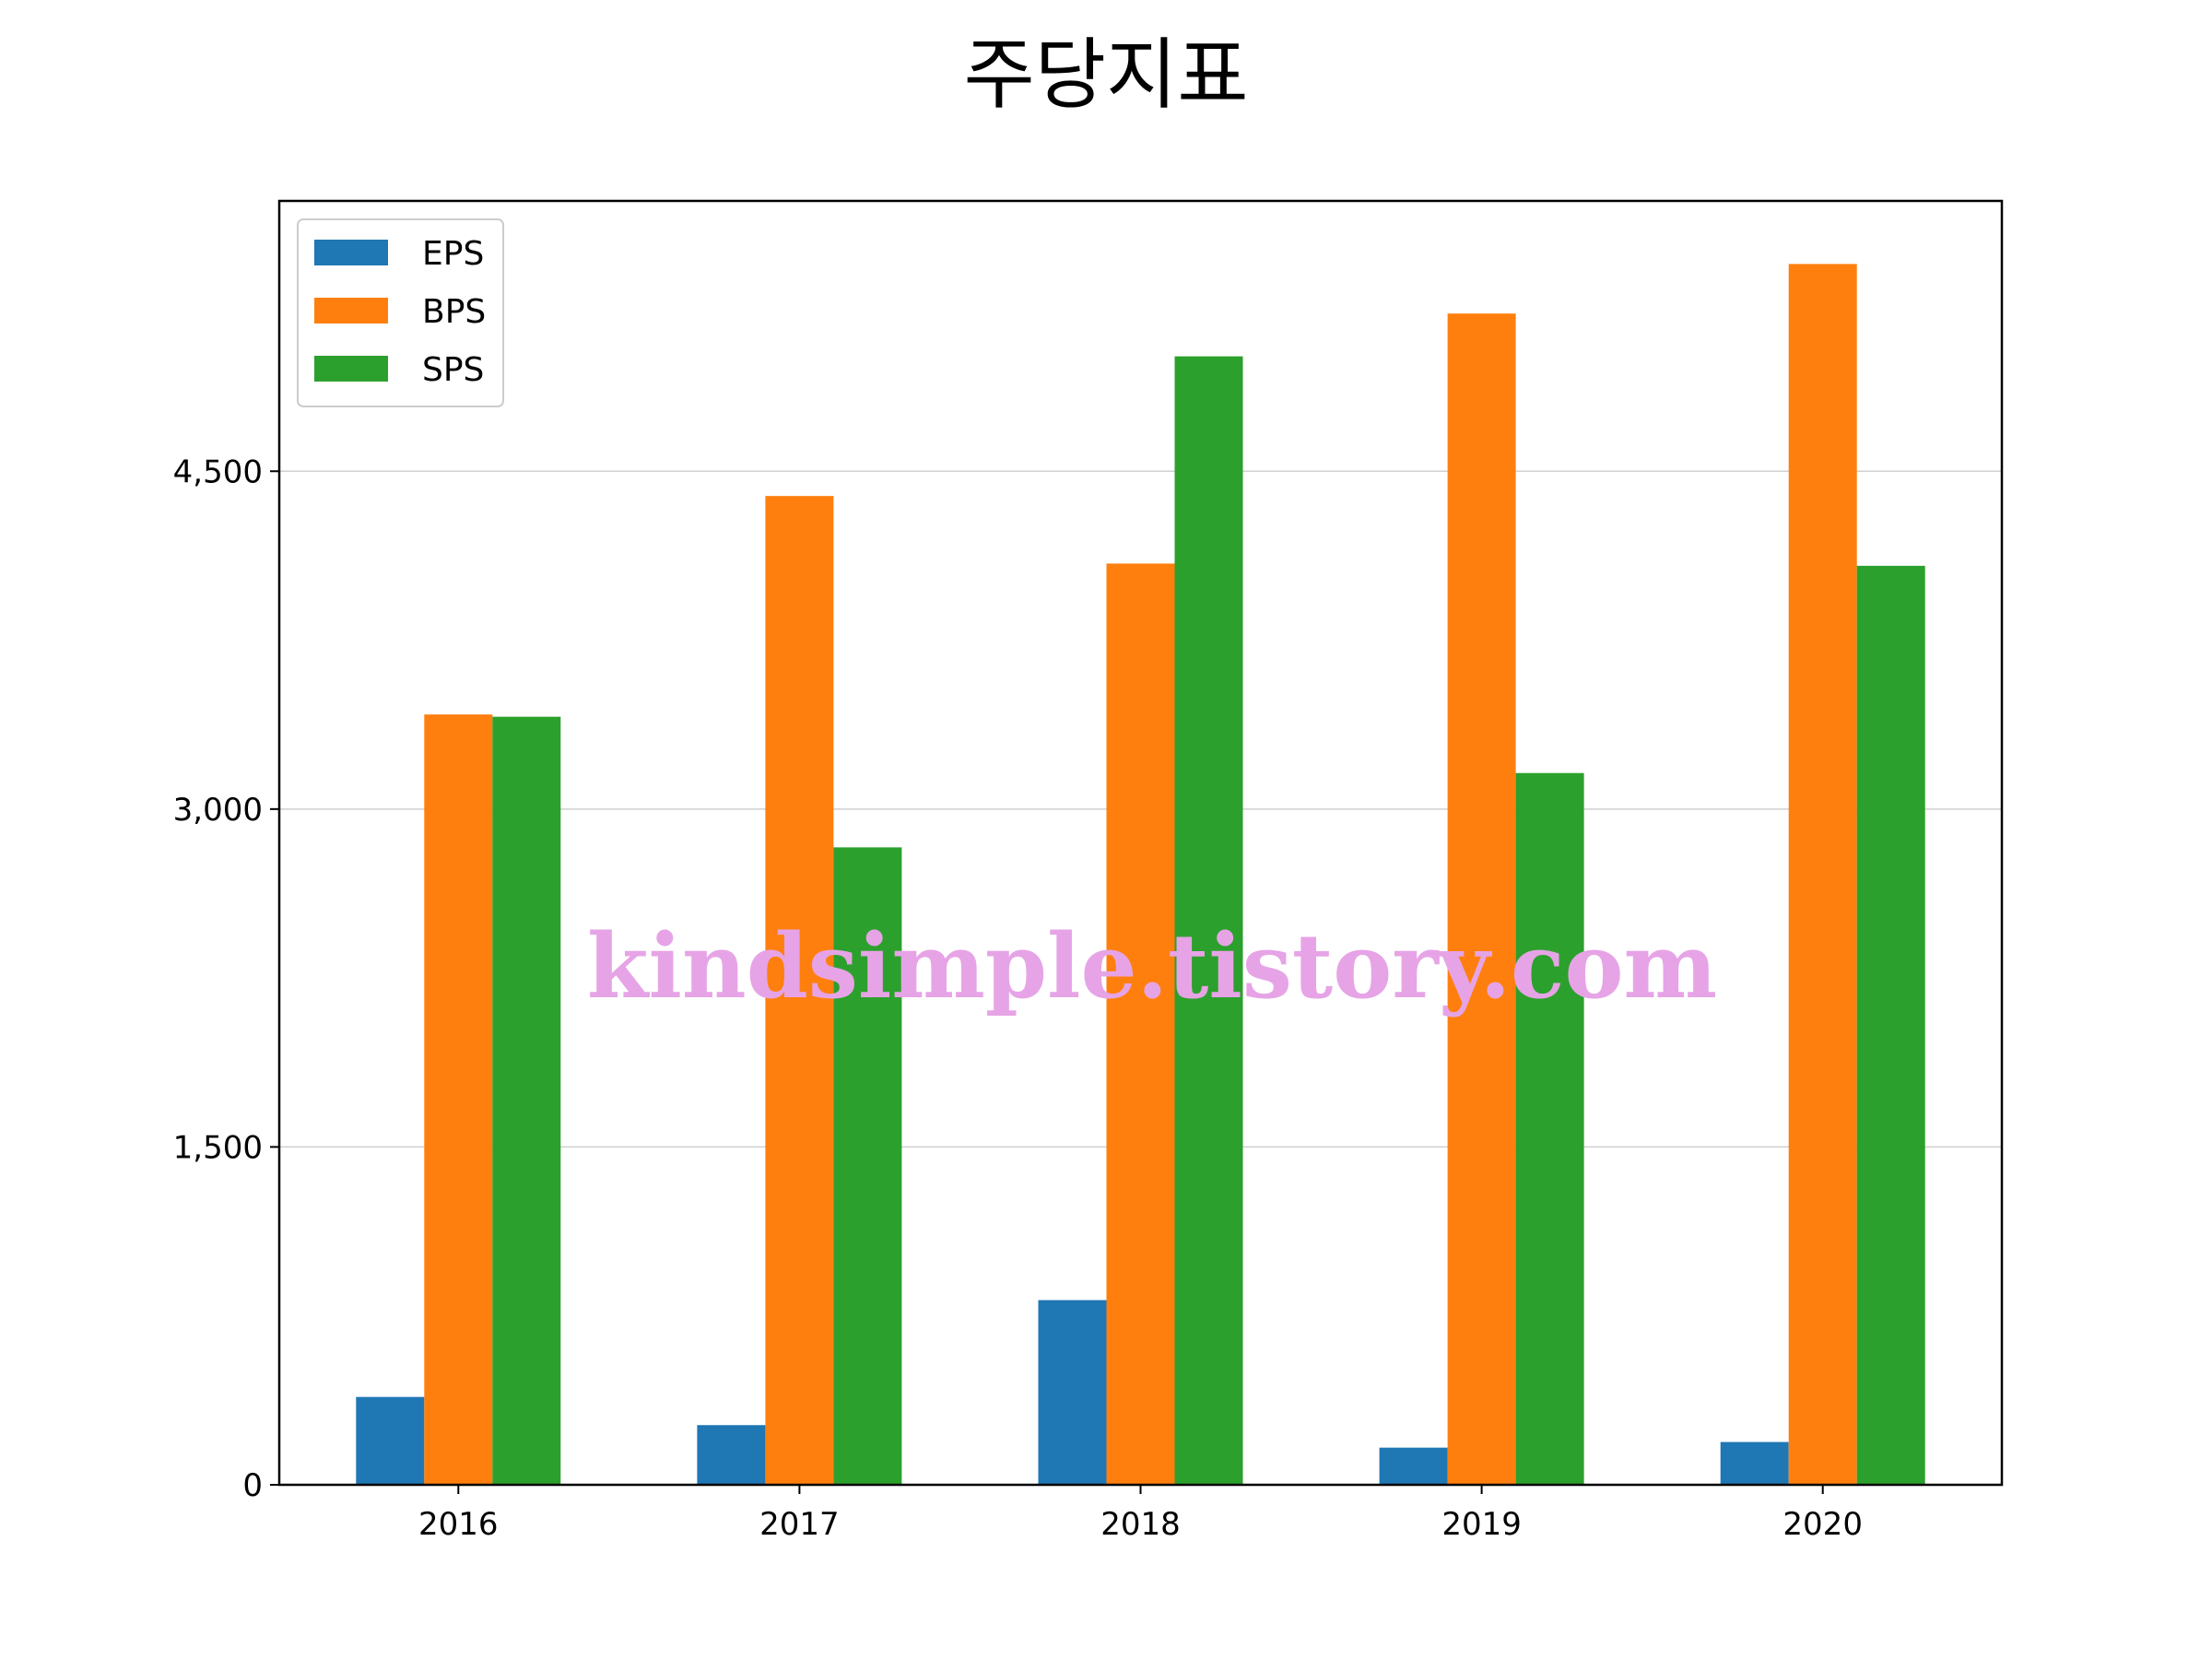  I want to click on bar-bps-2017, so click(799, 990).